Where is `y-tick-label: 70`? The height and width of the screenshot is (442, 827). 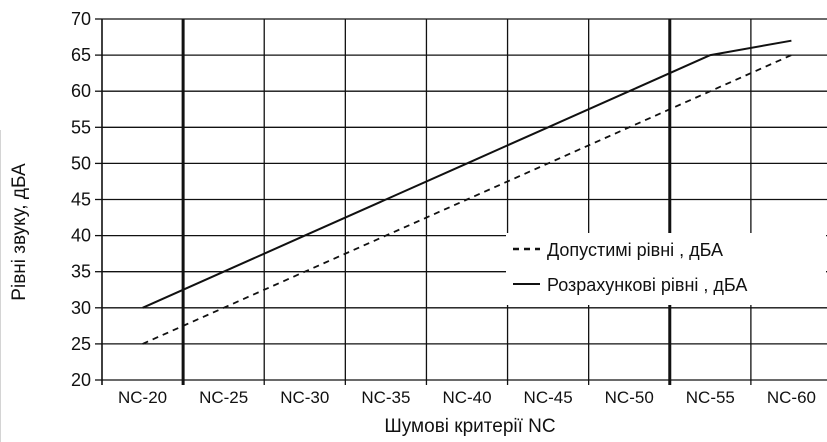 y-tick-label: 70 is located at coordinates (81, 19).